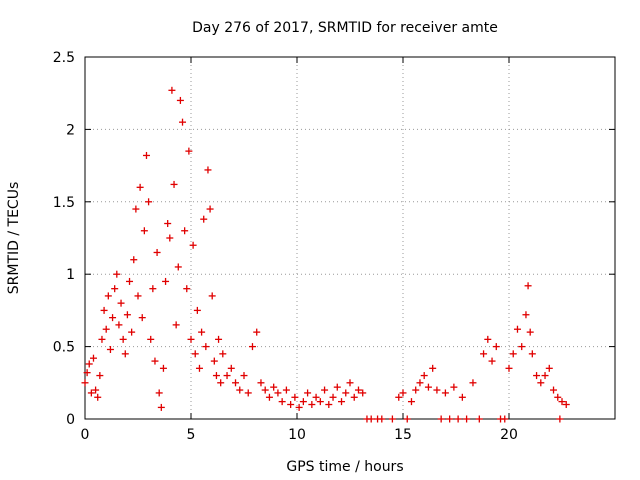  Describe the element at coordinates (70, 130) in the screenshot. I see `y-tick-label: 2` at that location.